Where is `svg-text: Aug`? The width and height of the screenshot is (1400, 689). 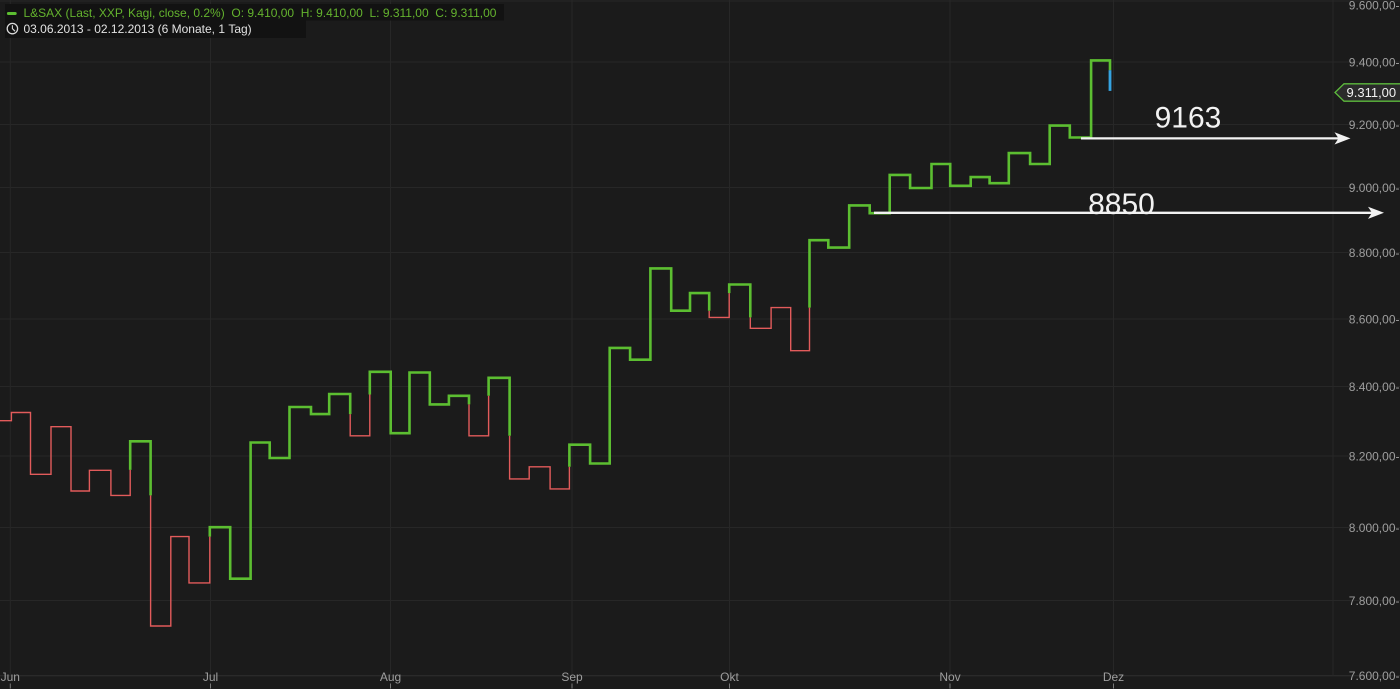 svg-text: Aug is located at coordinates (390, 677).